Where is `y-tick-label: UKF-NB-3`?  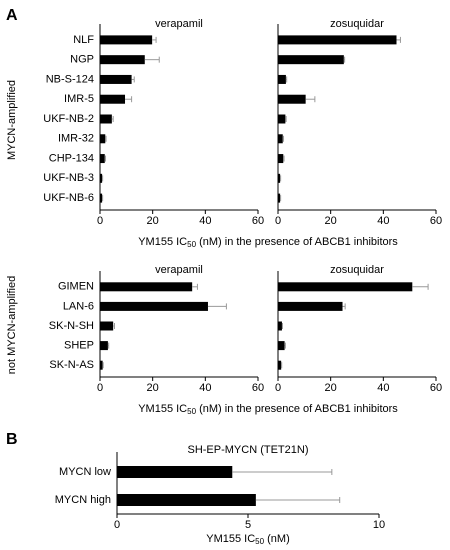
y-tick-label: UKF-NB-3 is located at coordinates (68, 178).